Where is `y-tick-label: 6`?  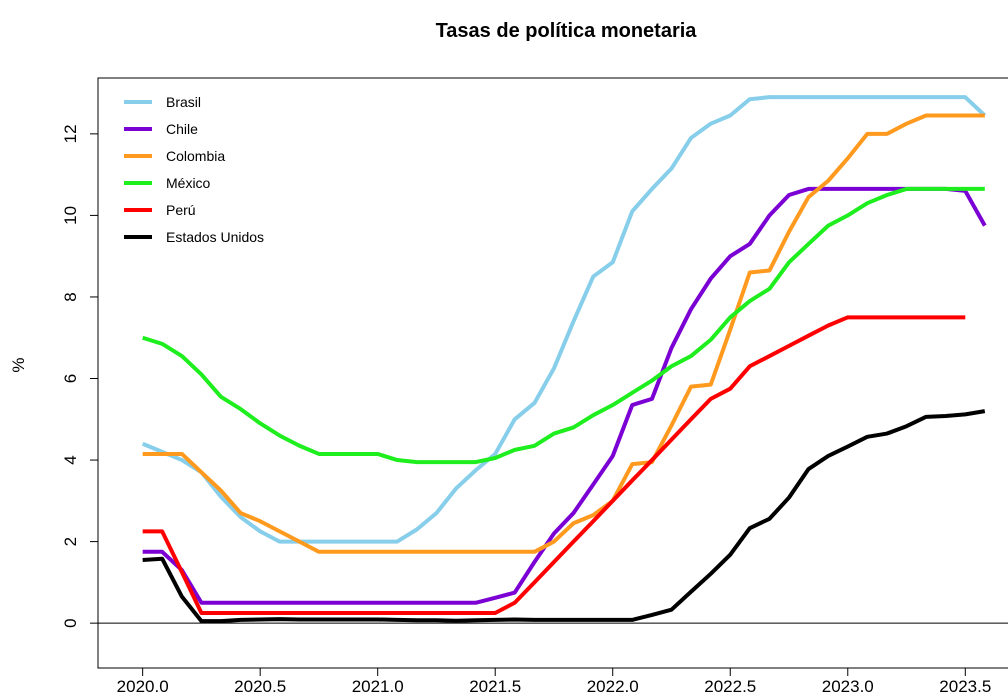 y-tick-label: 6 is located at coordinates (70, 378).